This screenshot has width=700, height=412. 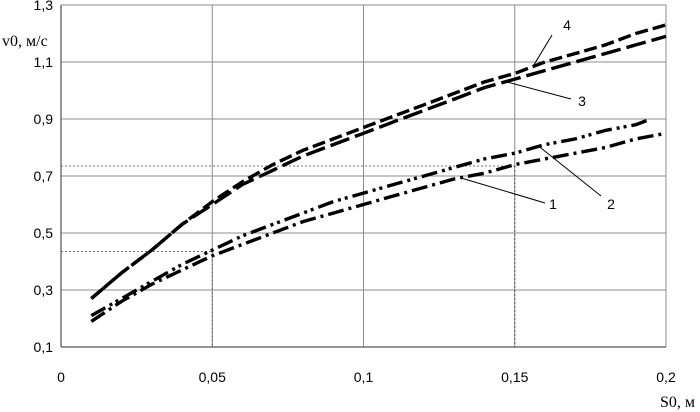 What do you see at coordinates (611, 204) in the screenshot?
I see `curve-label-2: 2` at bounding box center [611, 204].